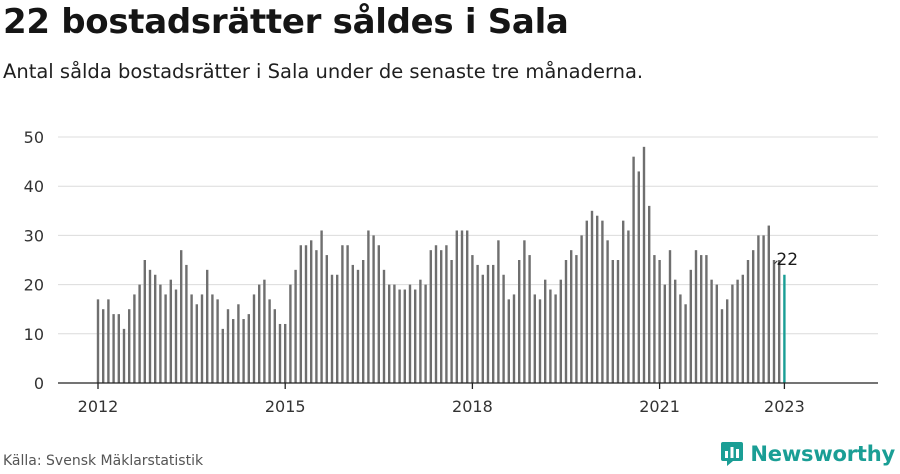 This screenshot has height=474, width=900. What do you see at coordinates (786, 260) in the screenshot?
I see `data-labels: 22` at bounding box center [786, 260].